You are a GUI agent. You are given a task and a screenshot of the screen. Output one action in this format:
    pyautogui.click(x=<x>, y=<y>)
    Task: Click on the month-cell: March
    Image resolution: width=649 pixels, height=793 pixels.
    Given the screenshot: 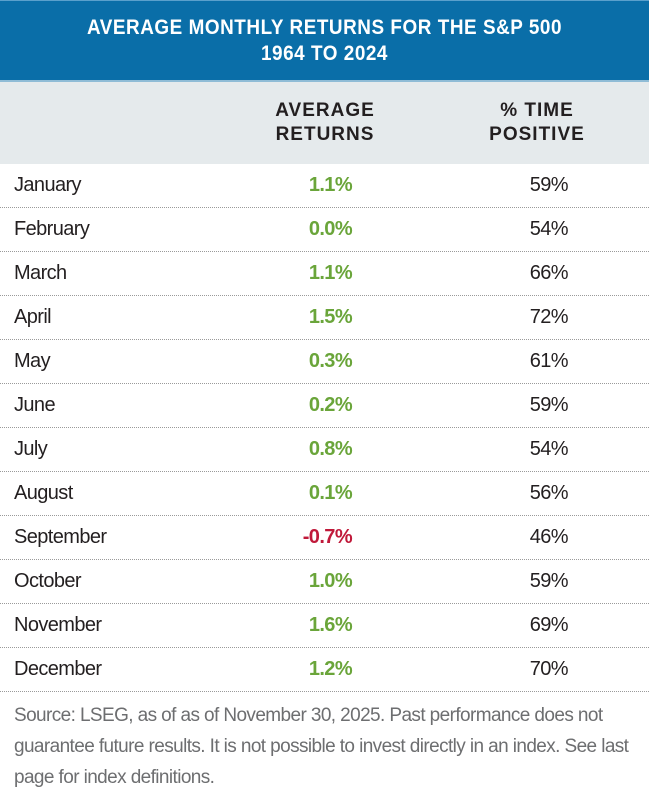 What is the action you would take?
    pyautogui.click(x=40, y=273)
    